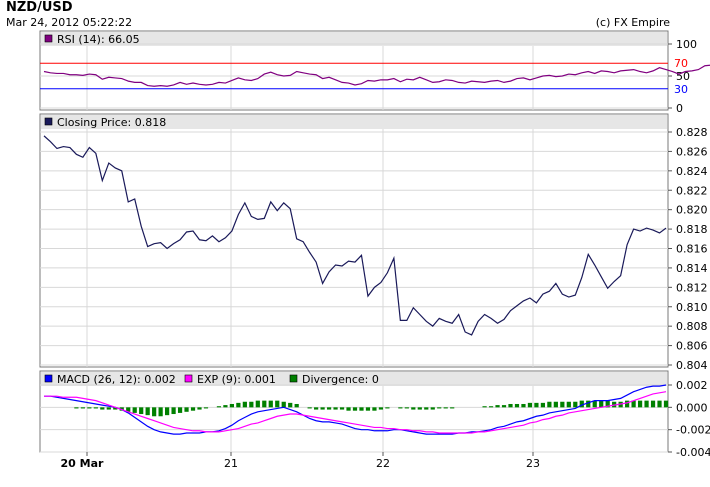 This screenshot has height=487, width=710. What do you see at coordinates (693, 452) in the screenshot?
I see `macd-y-tick-label: -0.004` at bounding box center [693, 452].